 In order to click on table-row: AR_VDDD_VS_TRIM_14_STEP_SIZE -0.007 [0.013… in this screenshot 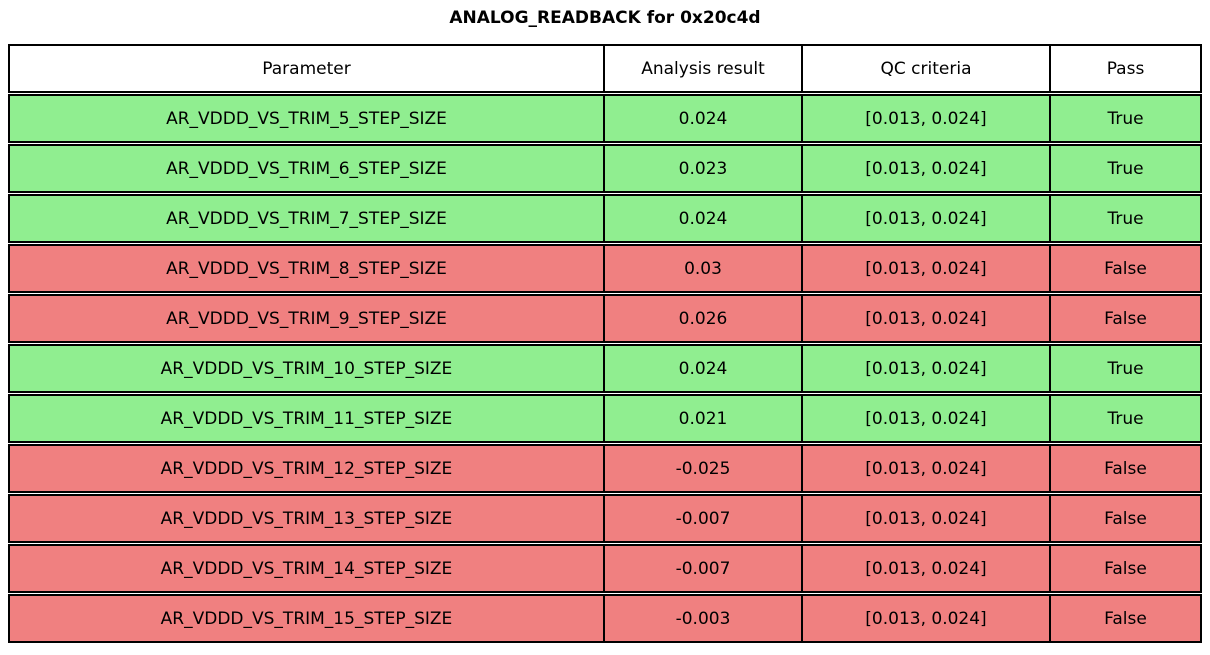, I will do `click(605, 568)`.